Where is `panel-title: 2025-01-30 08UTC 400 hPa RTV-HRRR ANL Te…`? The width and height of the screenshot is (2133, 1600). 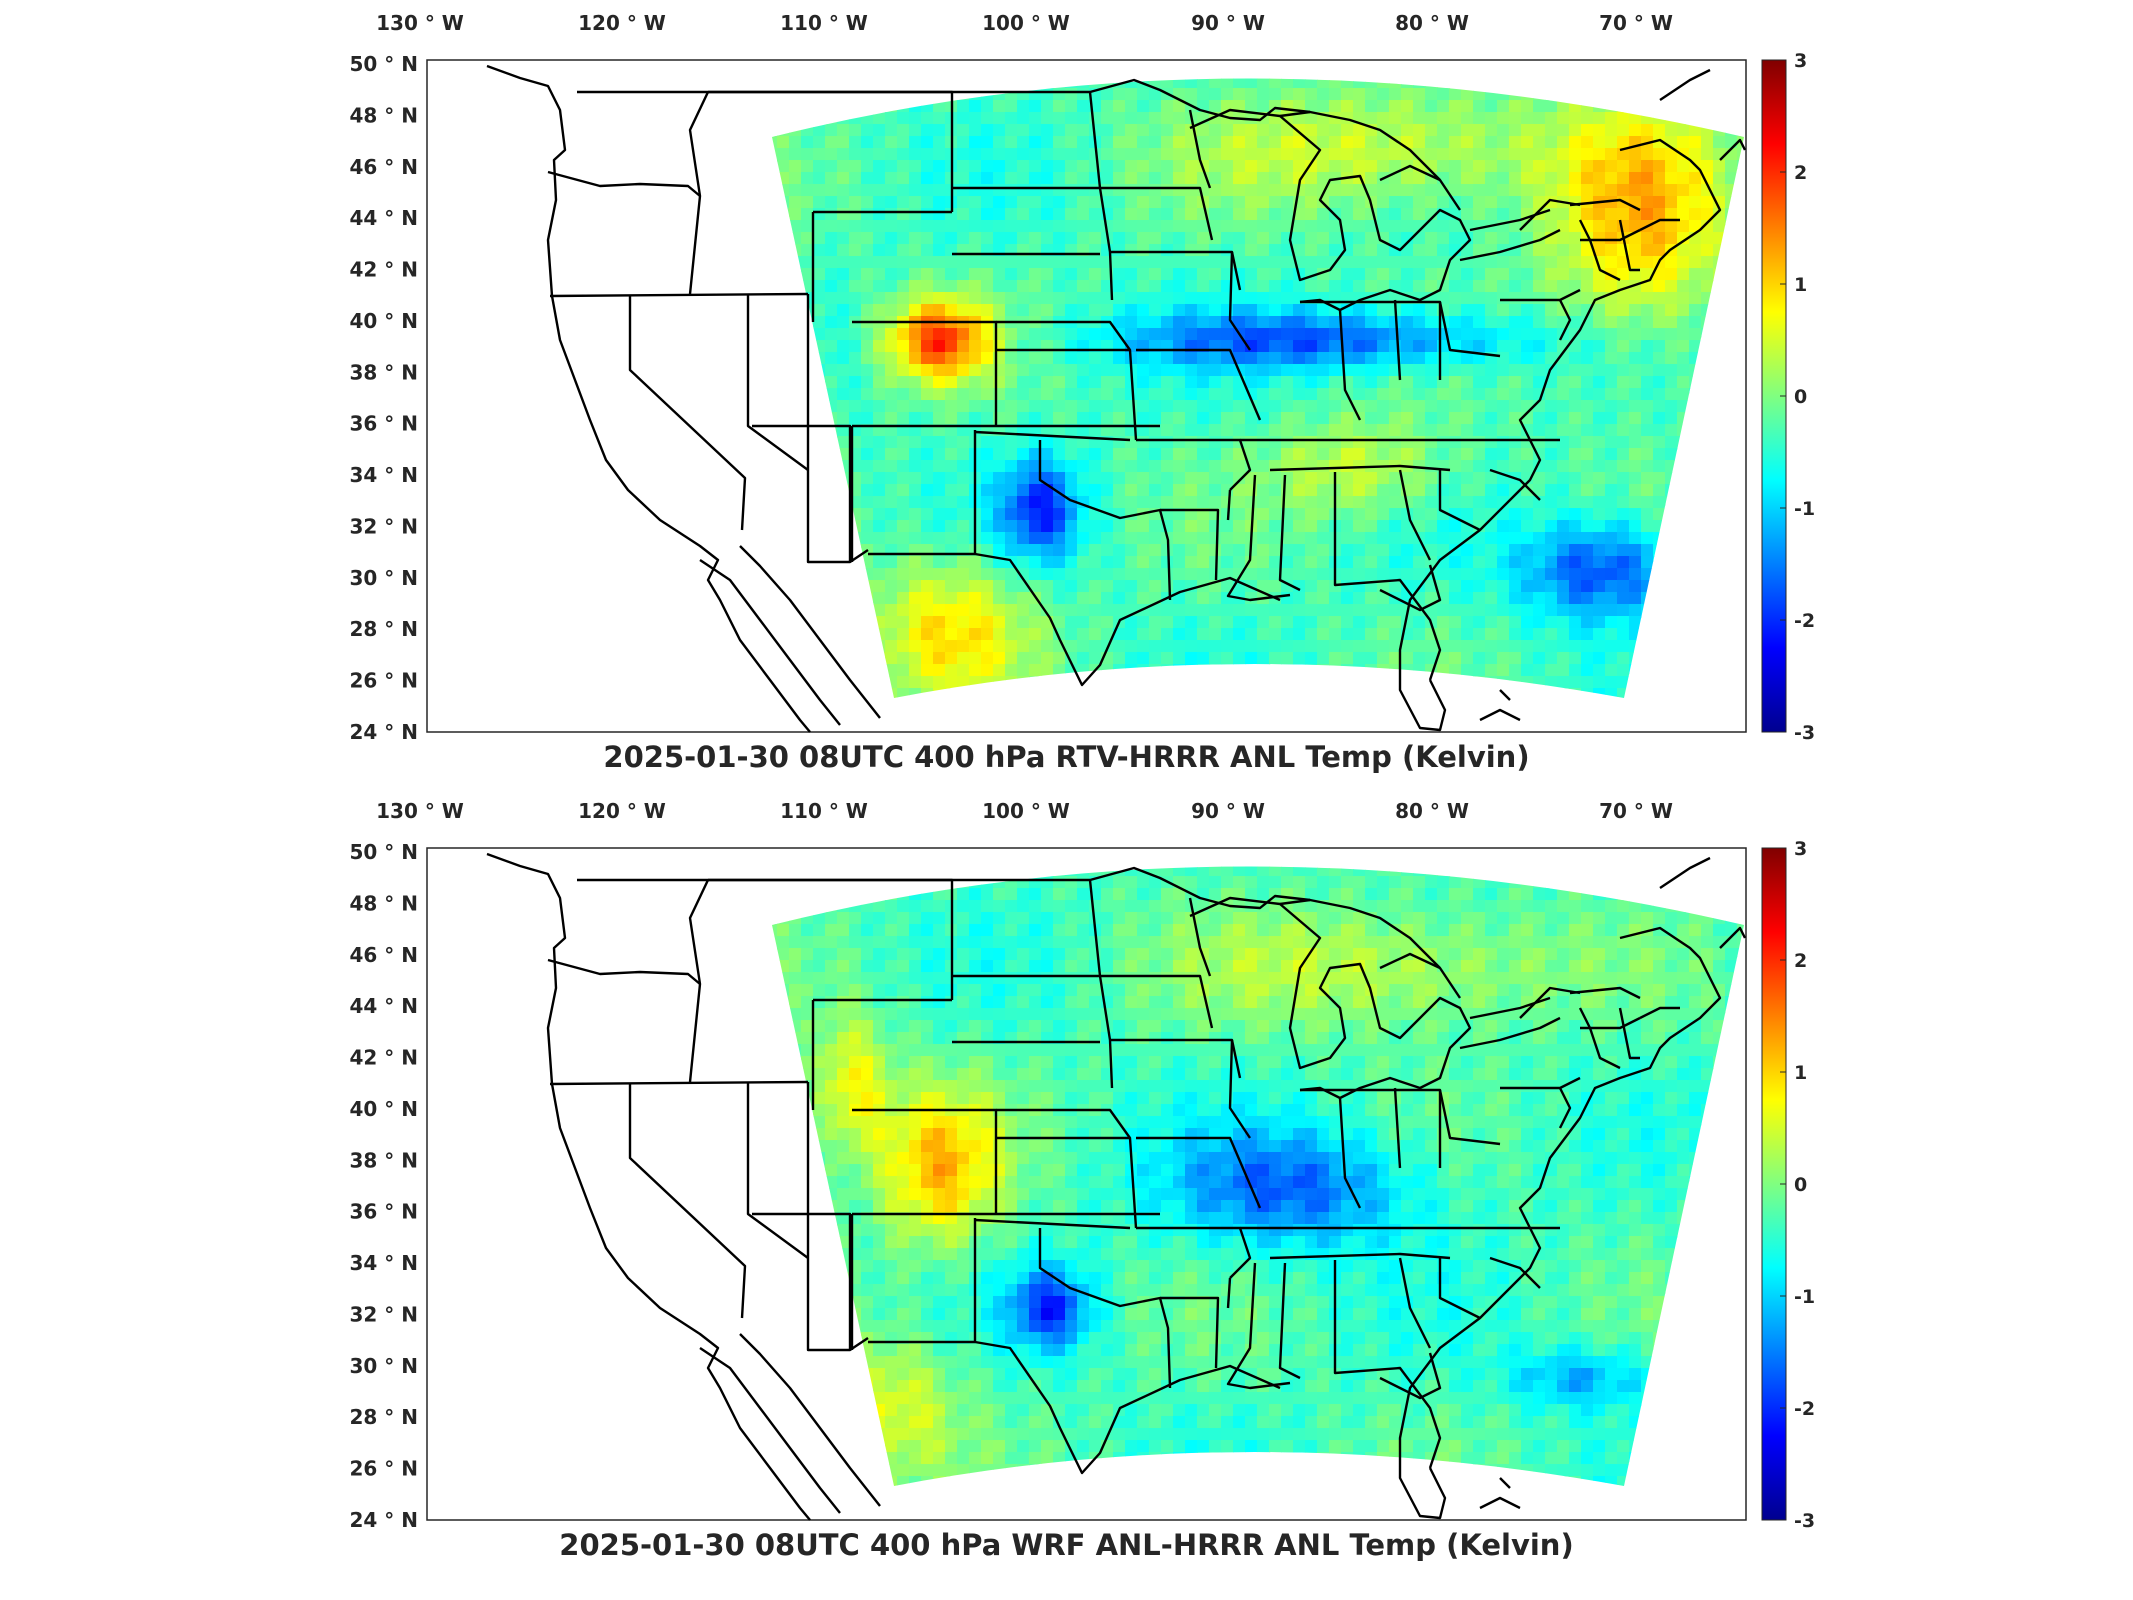 panel-title: 2025-01-30 08UTC 400 hPa RTV-HRRR ANL Te… is located at coordinates (1066, 757).